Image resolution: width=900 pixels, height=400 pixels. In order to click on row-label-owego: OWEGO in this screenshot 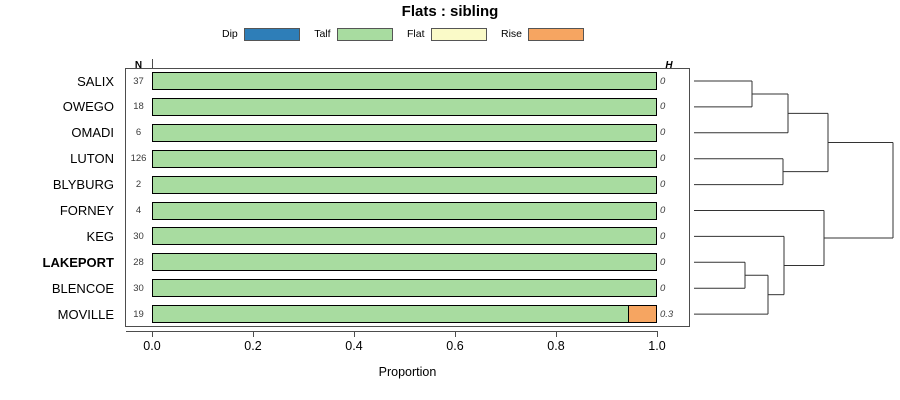, I will do `click(88, 107)`.